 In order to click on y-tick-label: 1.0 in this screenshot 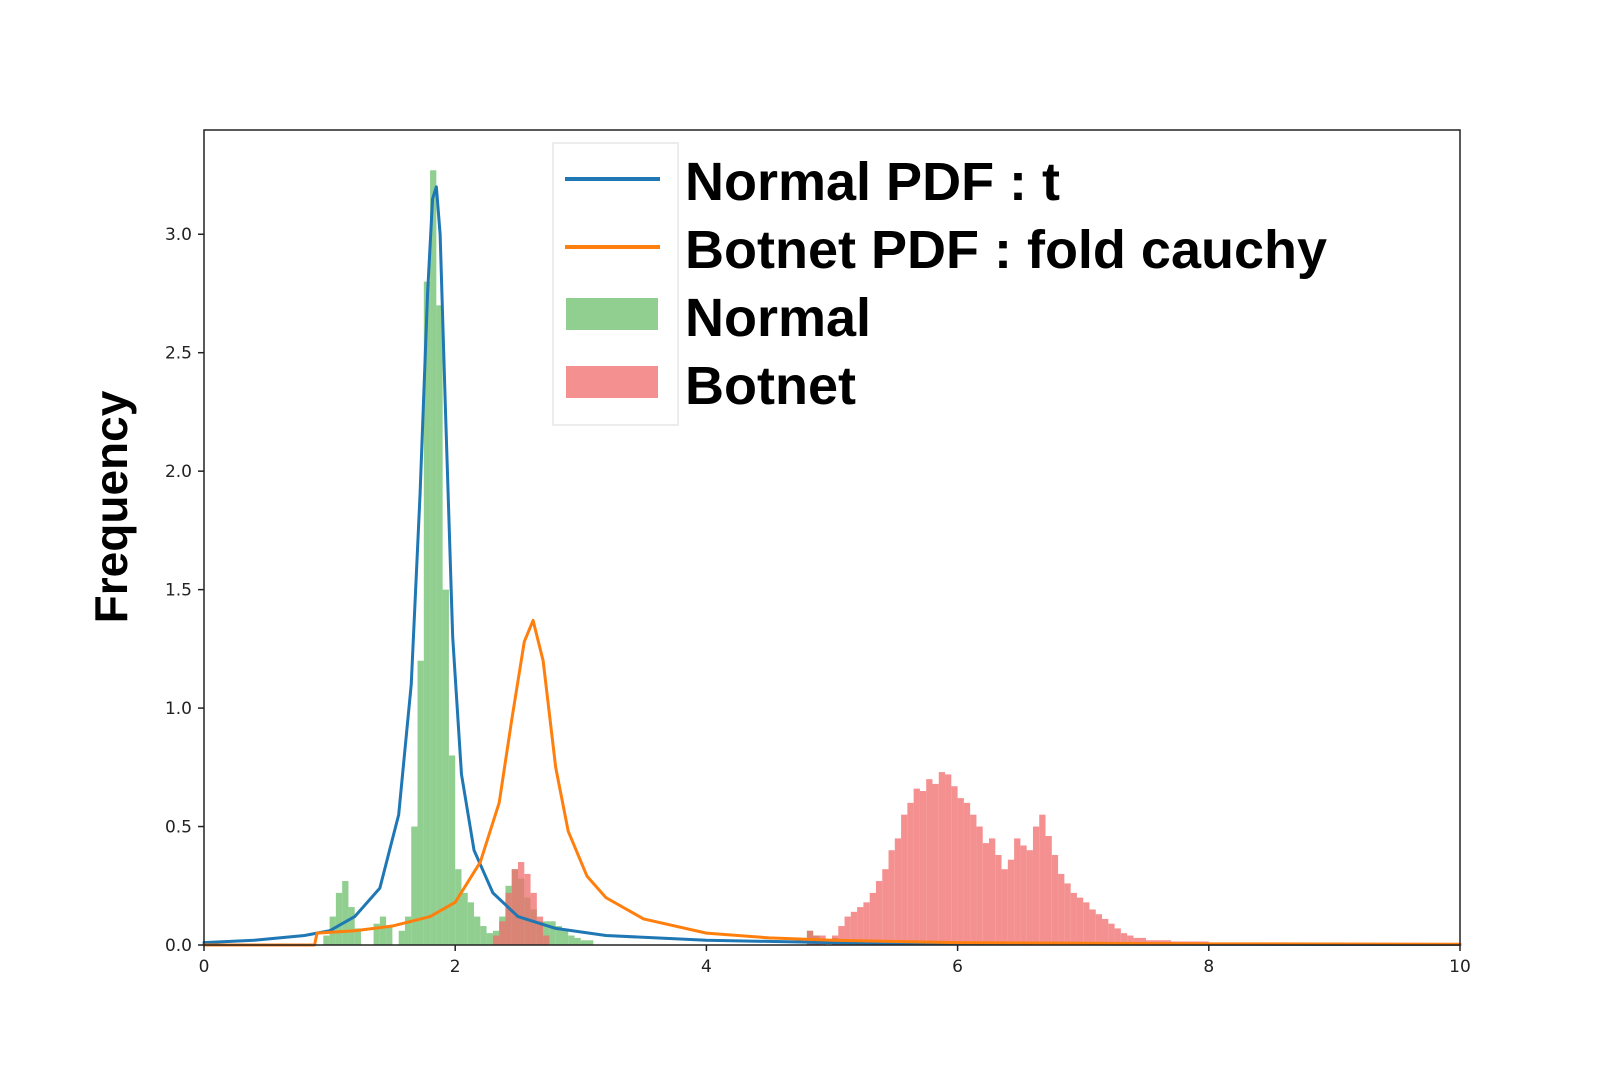, I will do `click(178, 709)`.